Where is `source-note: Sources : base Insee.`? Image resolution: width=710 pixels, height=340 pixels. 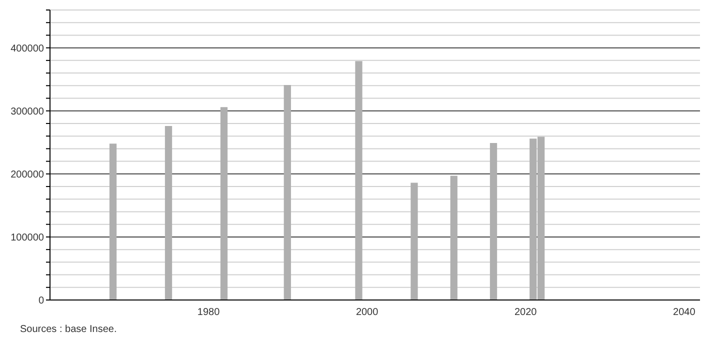
source-note: Sources : base Insee. is located at coordinates (69, 329).